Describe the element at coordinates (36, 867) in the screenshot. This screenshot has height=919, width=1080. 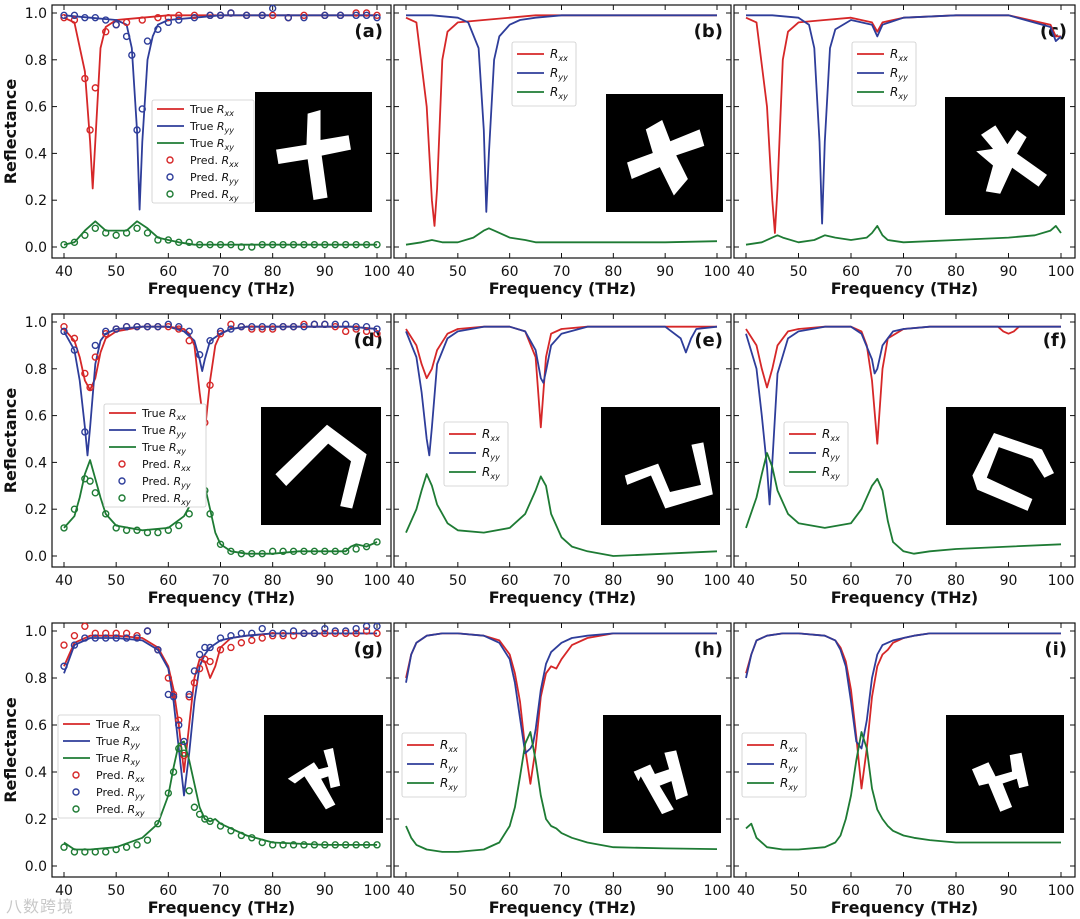
I see `y-tick-label: 0.0` at that location.